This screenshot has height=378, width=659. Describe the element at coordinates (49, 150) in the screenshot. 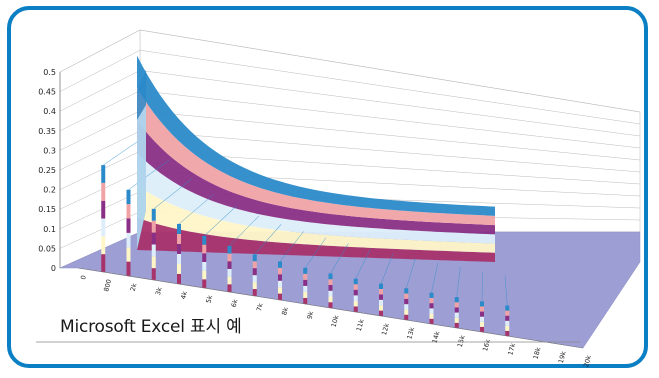

I see `y-tick-label: 0.3` at that location.